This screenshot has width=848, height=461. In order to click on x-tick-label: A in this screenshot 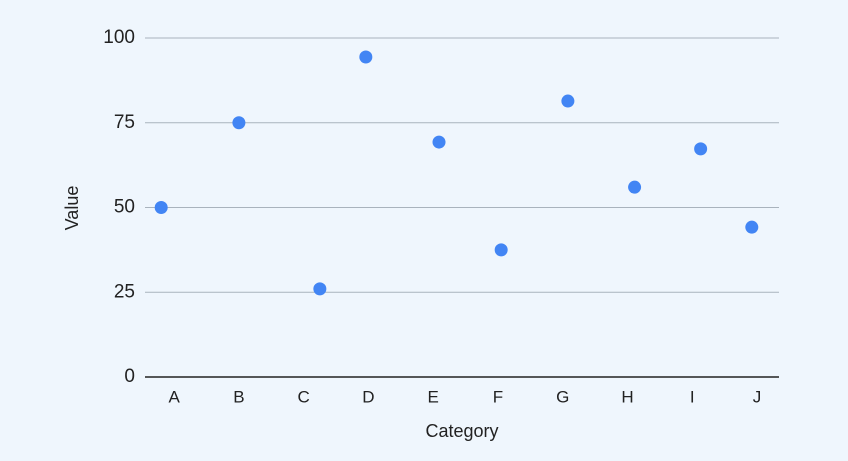, I will do `click(174, 396)`.